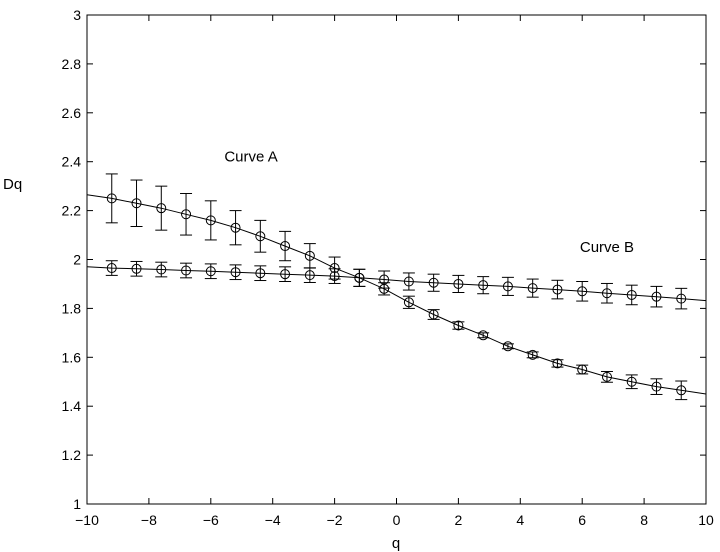  What do you see at coordinates (72, 162) in the screenshot?
I see `y-tick-label: 2.4` at bounding box center [72, 162].